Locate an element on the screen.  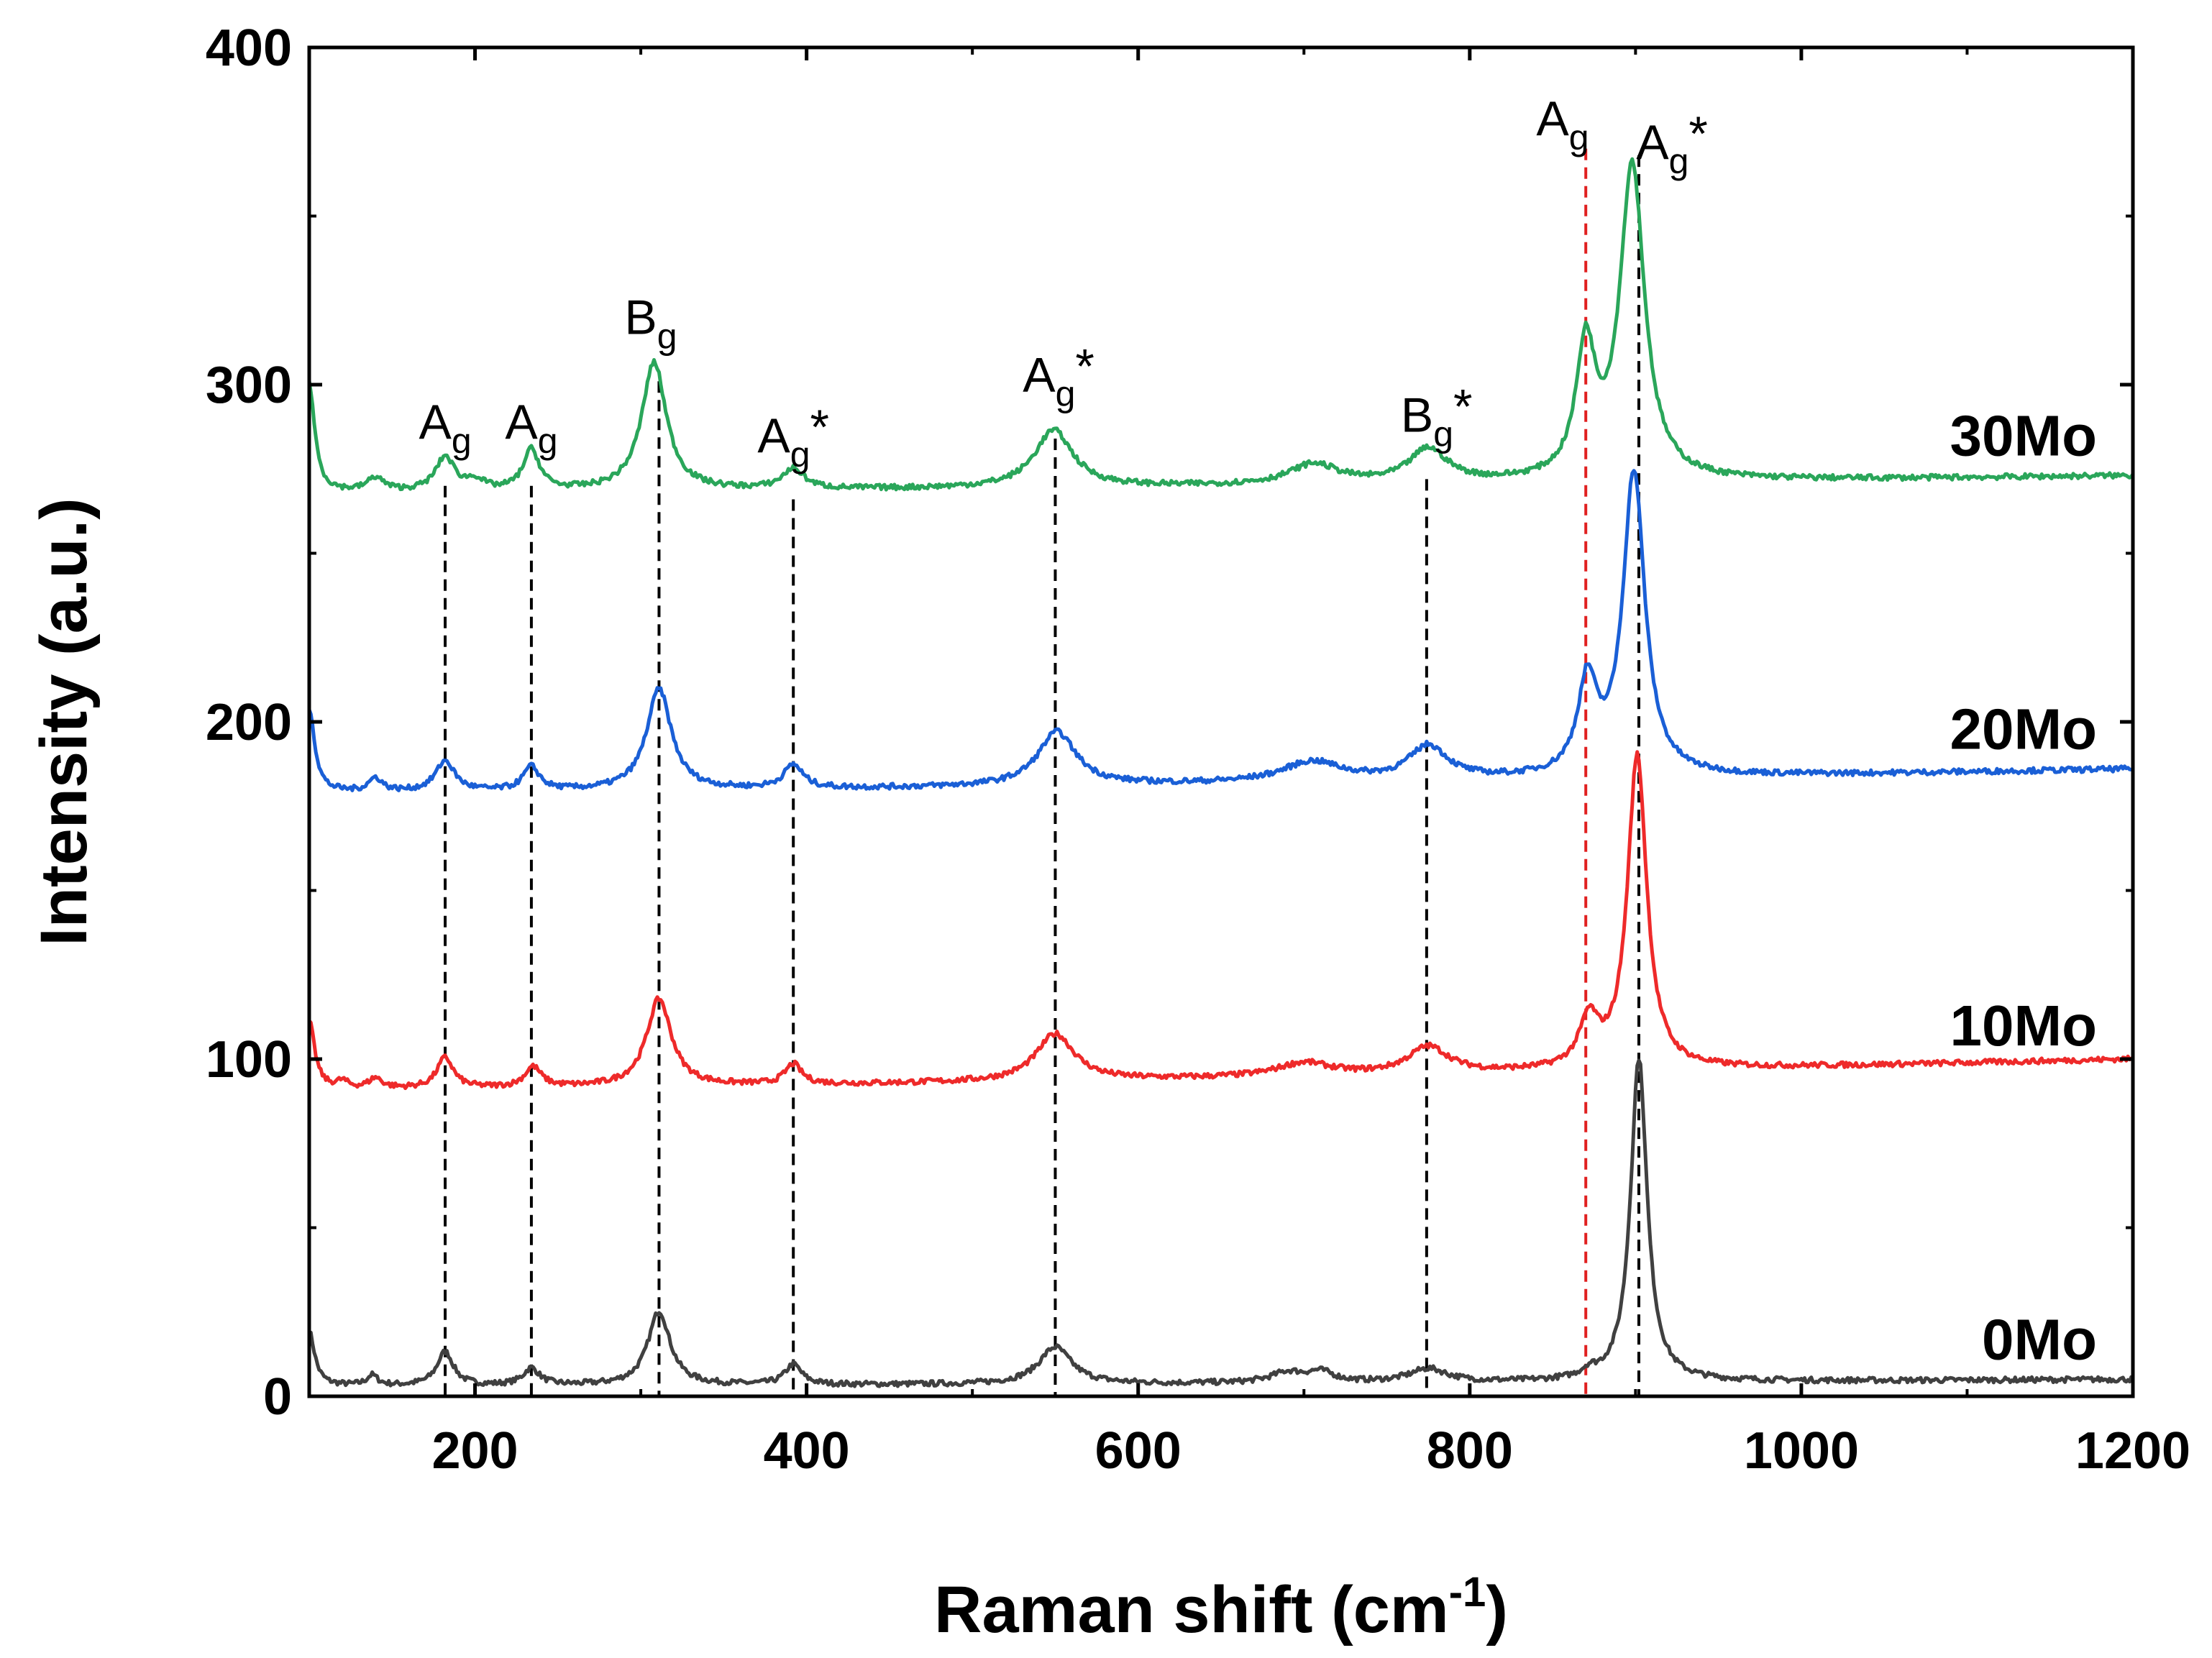
y-tick-label-200: 200 is located at coordinates (249, 723).